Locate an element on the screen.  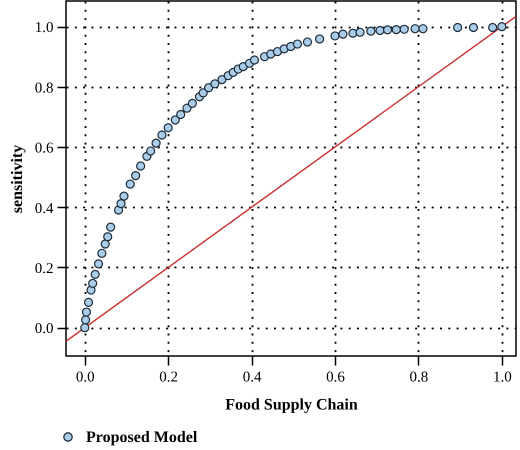
y-tick-label: 0.0 is located at coordinates (44, 329).